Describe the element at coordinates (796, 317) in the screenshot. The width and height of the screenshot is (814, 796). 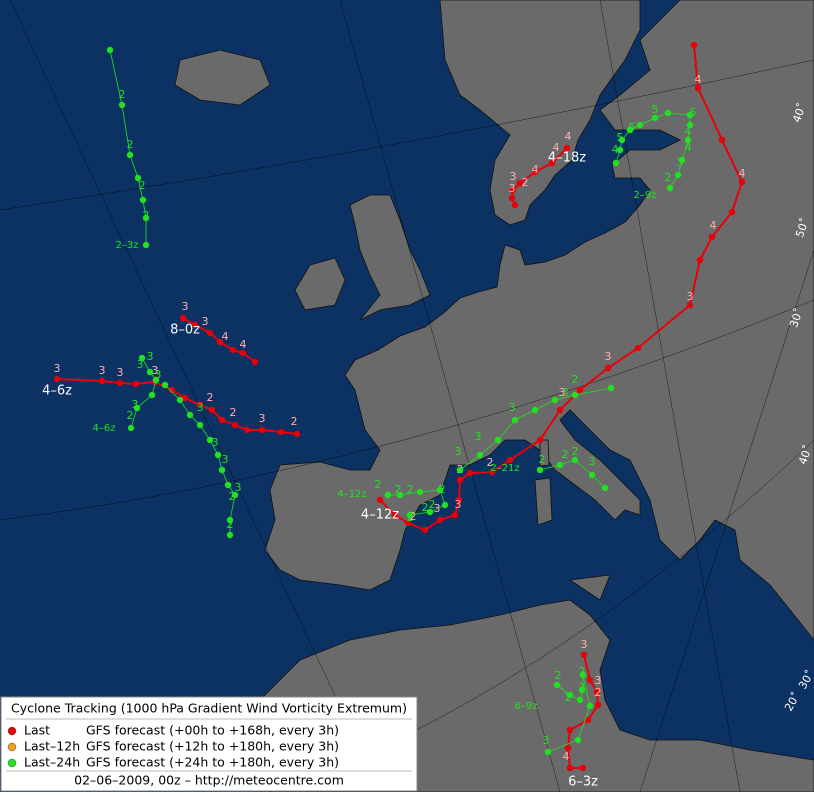
I see `graticule-label: 30˚` at that location.